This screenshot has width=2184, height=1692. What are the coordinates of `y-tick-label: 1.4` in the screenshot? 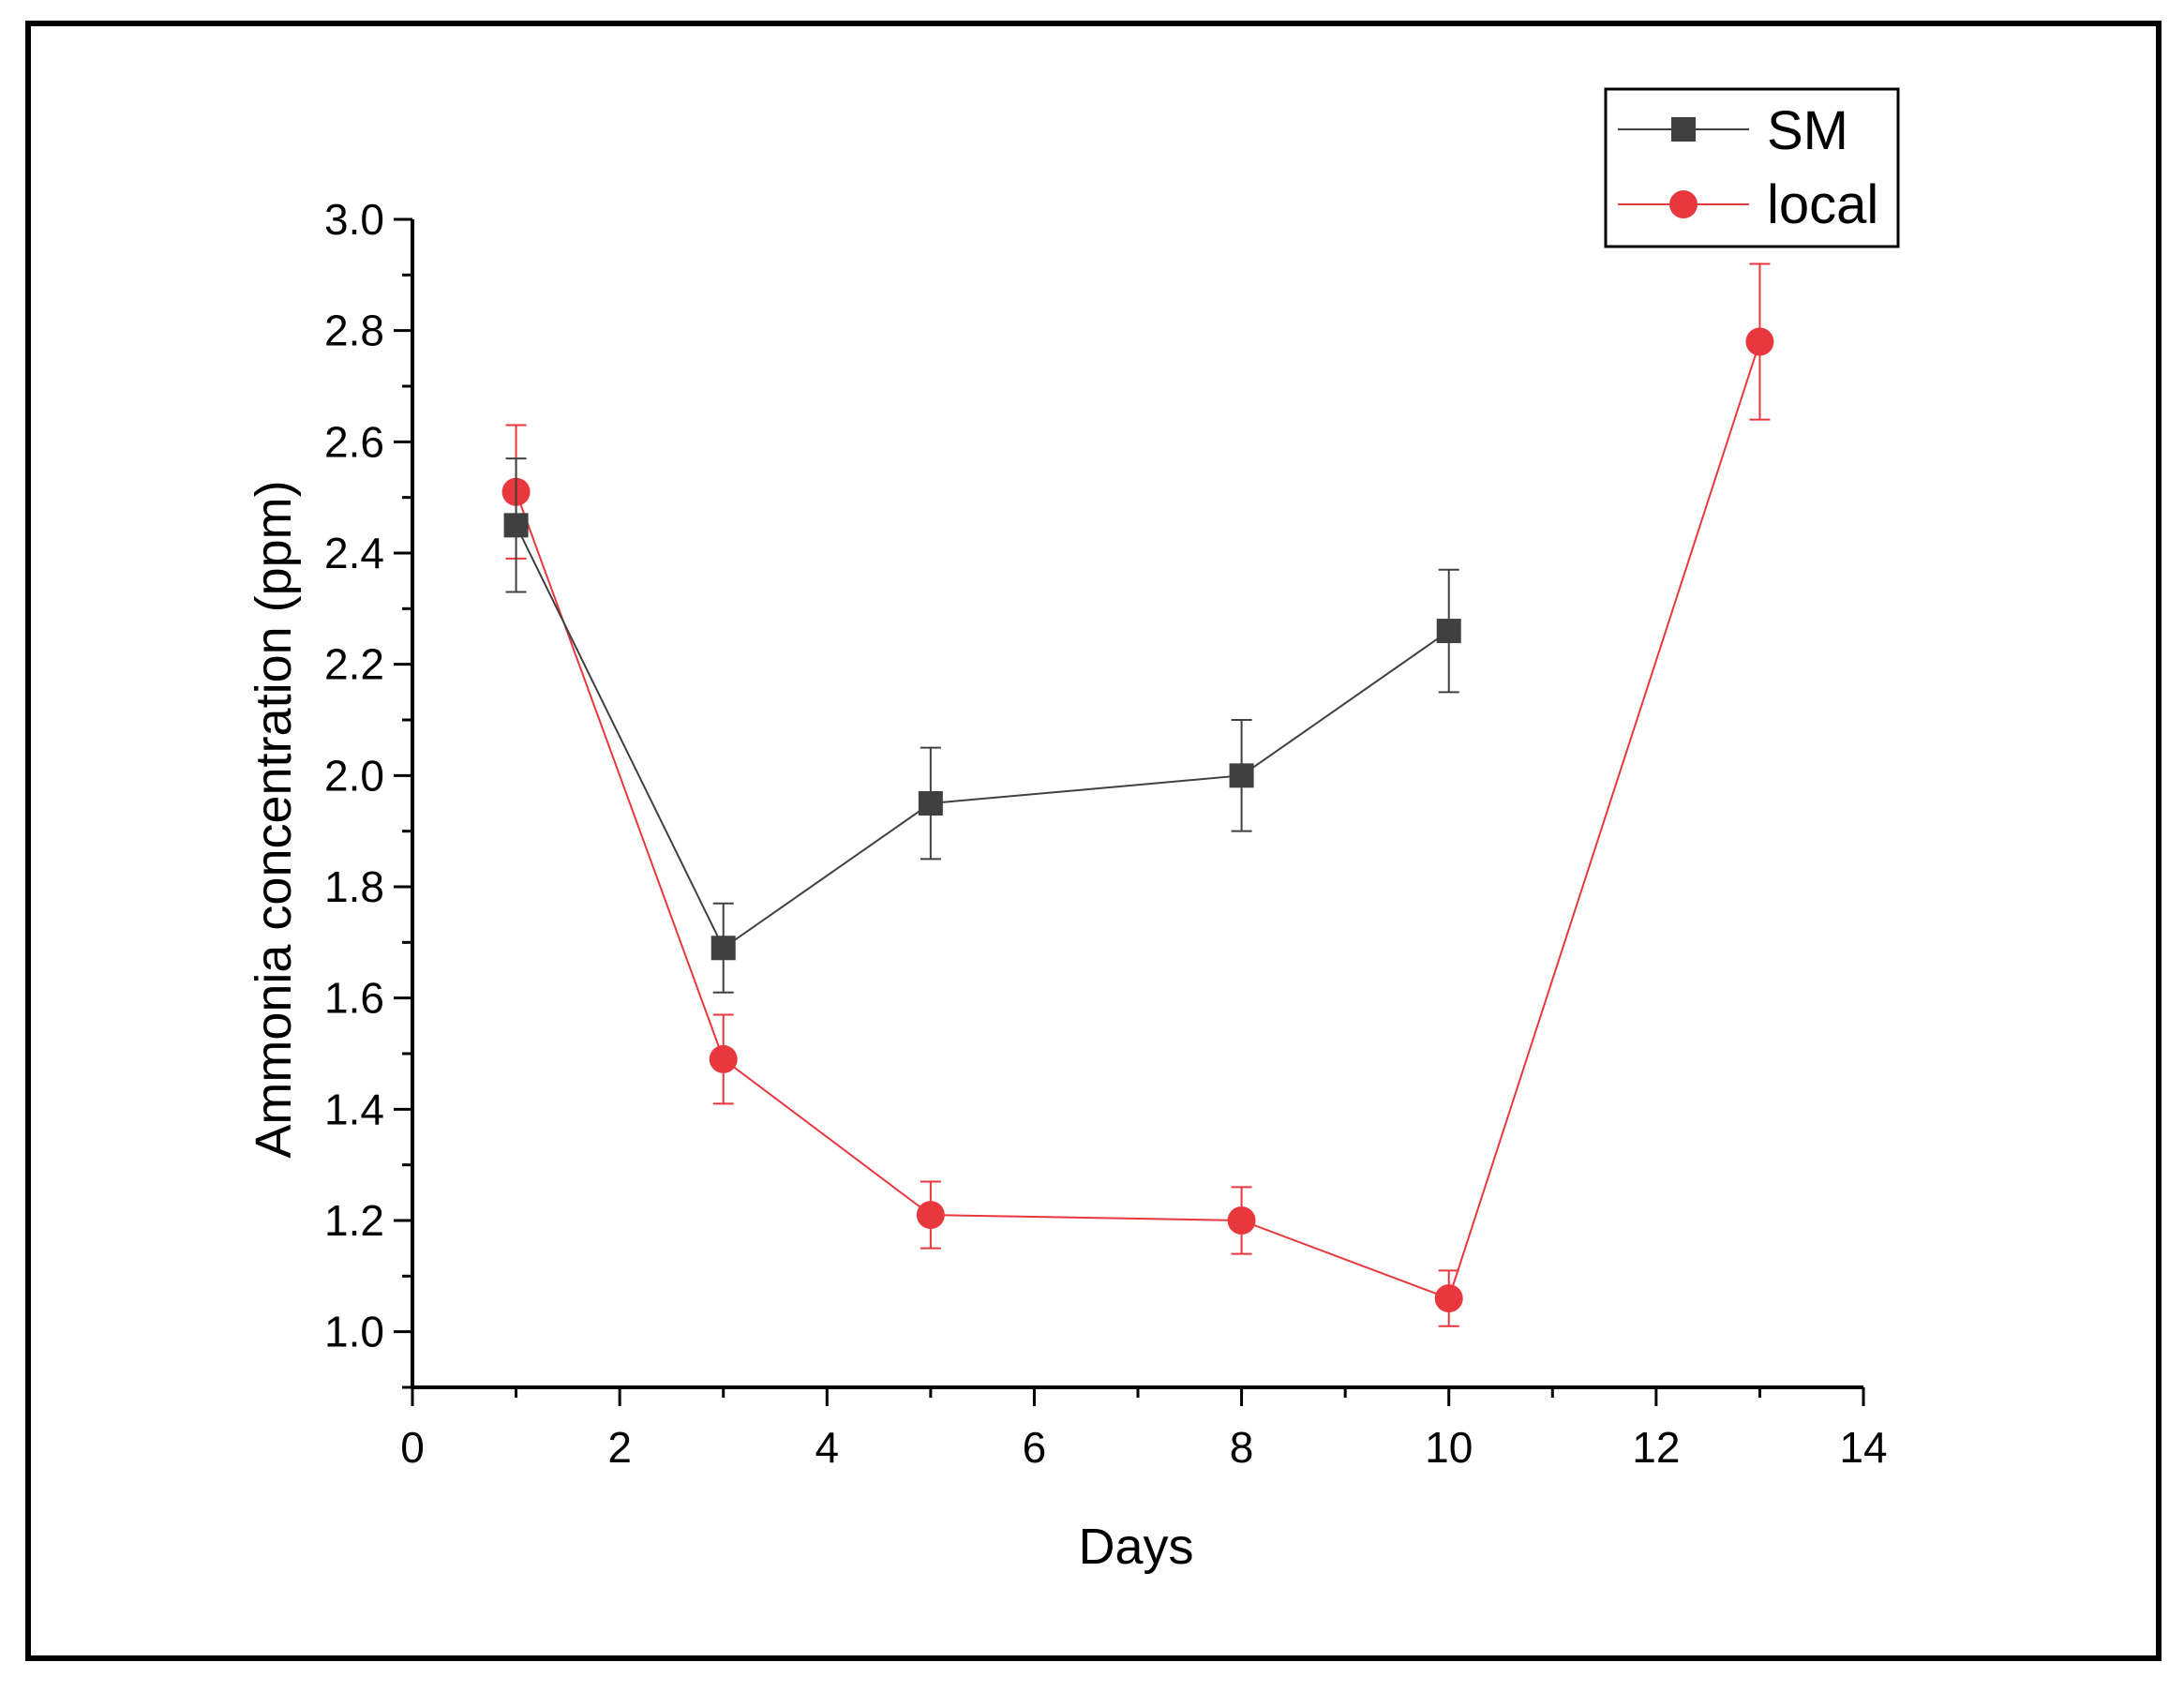 It's located at (354, 1109).